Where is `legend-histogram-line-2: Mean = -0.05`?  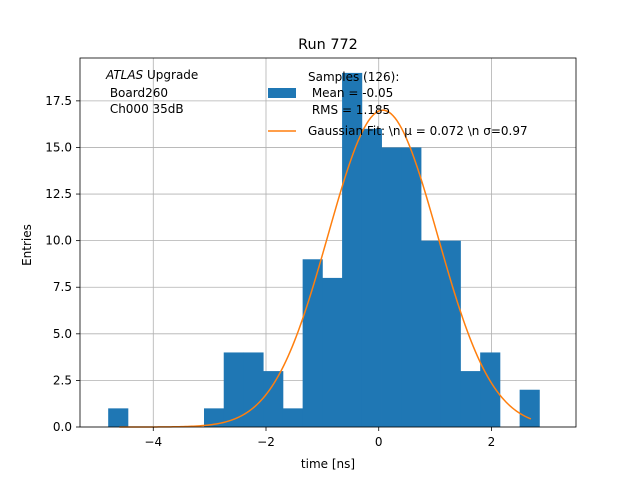 legend-histogram-line-2: Mean = -0.05 is located at coordinates (350, 93).